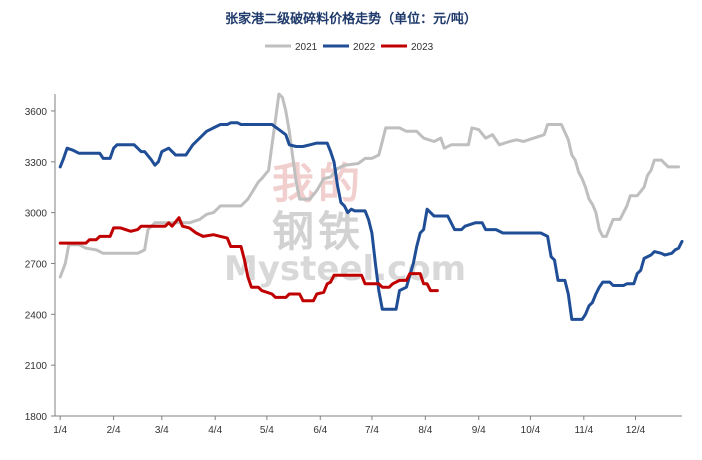 The height and width of the screenshot is (460, 702). Describe the element at coordinates (36, 163) in the screenshot. I see `y-tick-label: 3300` at that location.